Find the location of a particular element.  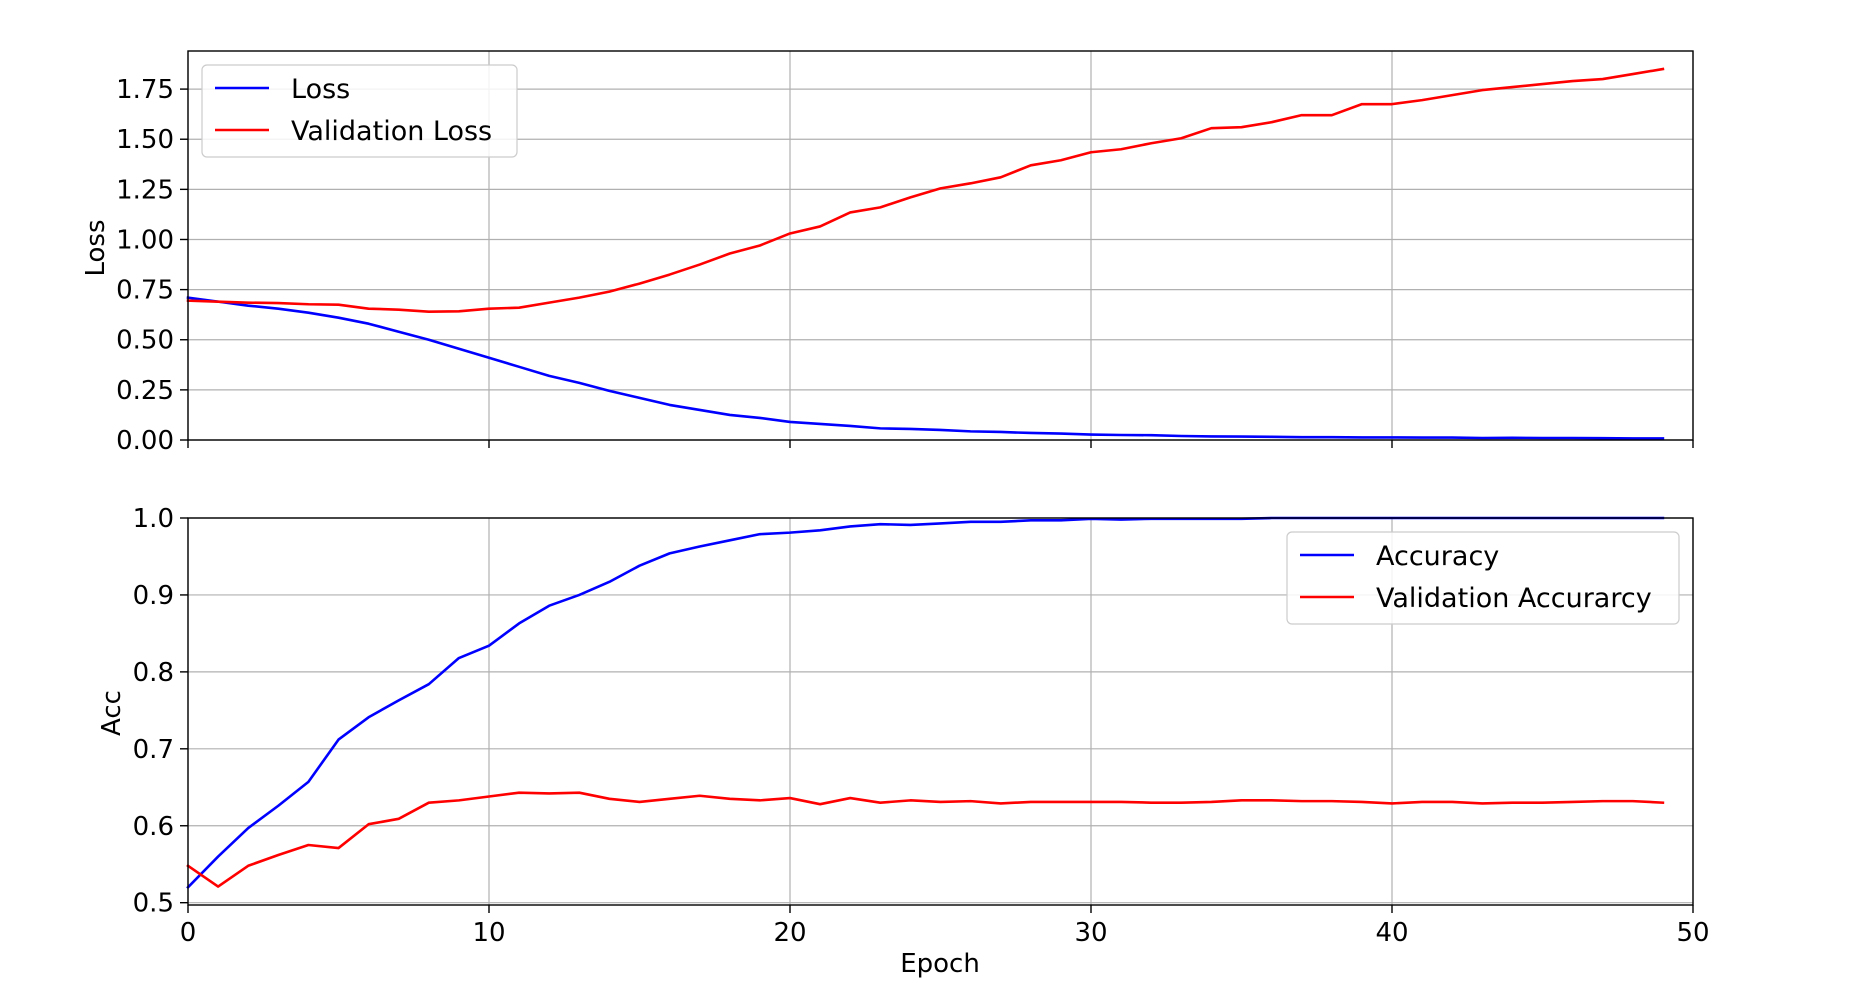

acc-ylabel: Acc is located at coordinates (112, 713).